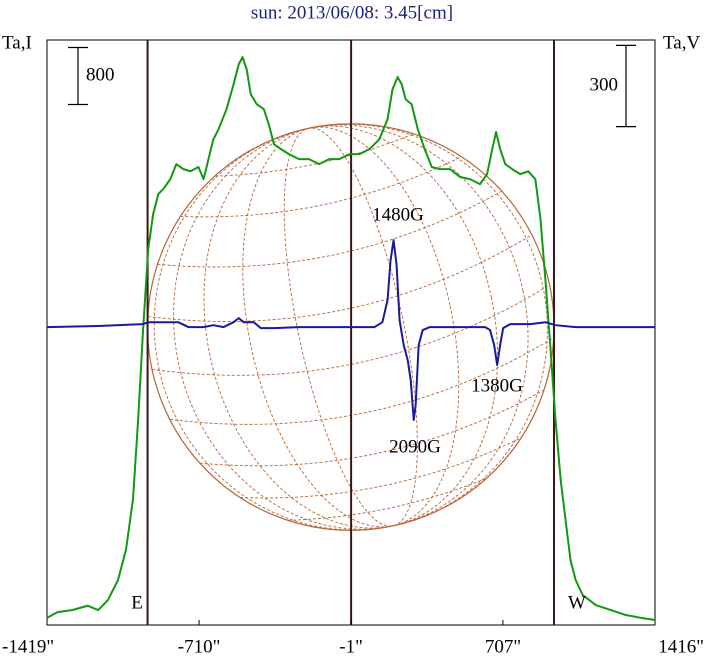 This screenshot has height=660, width=706. What do you see at coordinates (681, 42) in the screenshot?
I see `y2-axis-label: Ta,V` at bounding box center [681, 42].